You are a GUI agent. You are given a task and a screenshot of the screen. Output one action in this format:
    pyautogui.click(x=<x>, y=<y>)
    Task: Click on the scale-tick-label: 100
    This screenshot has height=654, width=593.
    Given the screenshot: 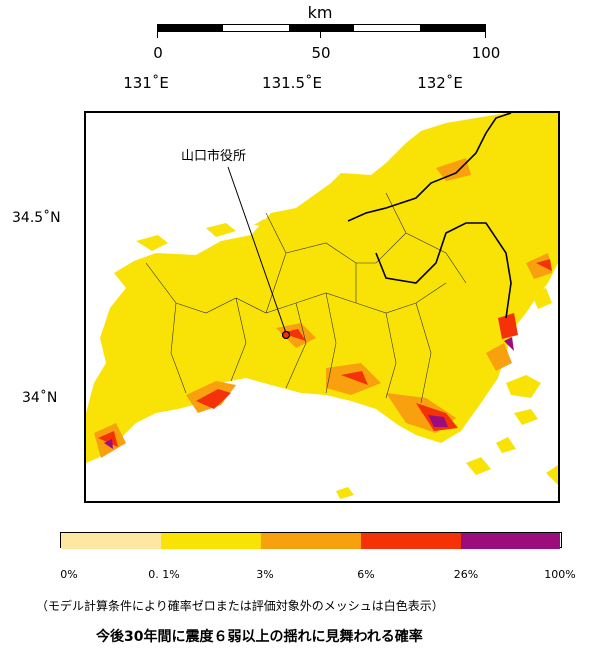 What is the action you would take?
    pyautogui.click(x=486, y=53)
    